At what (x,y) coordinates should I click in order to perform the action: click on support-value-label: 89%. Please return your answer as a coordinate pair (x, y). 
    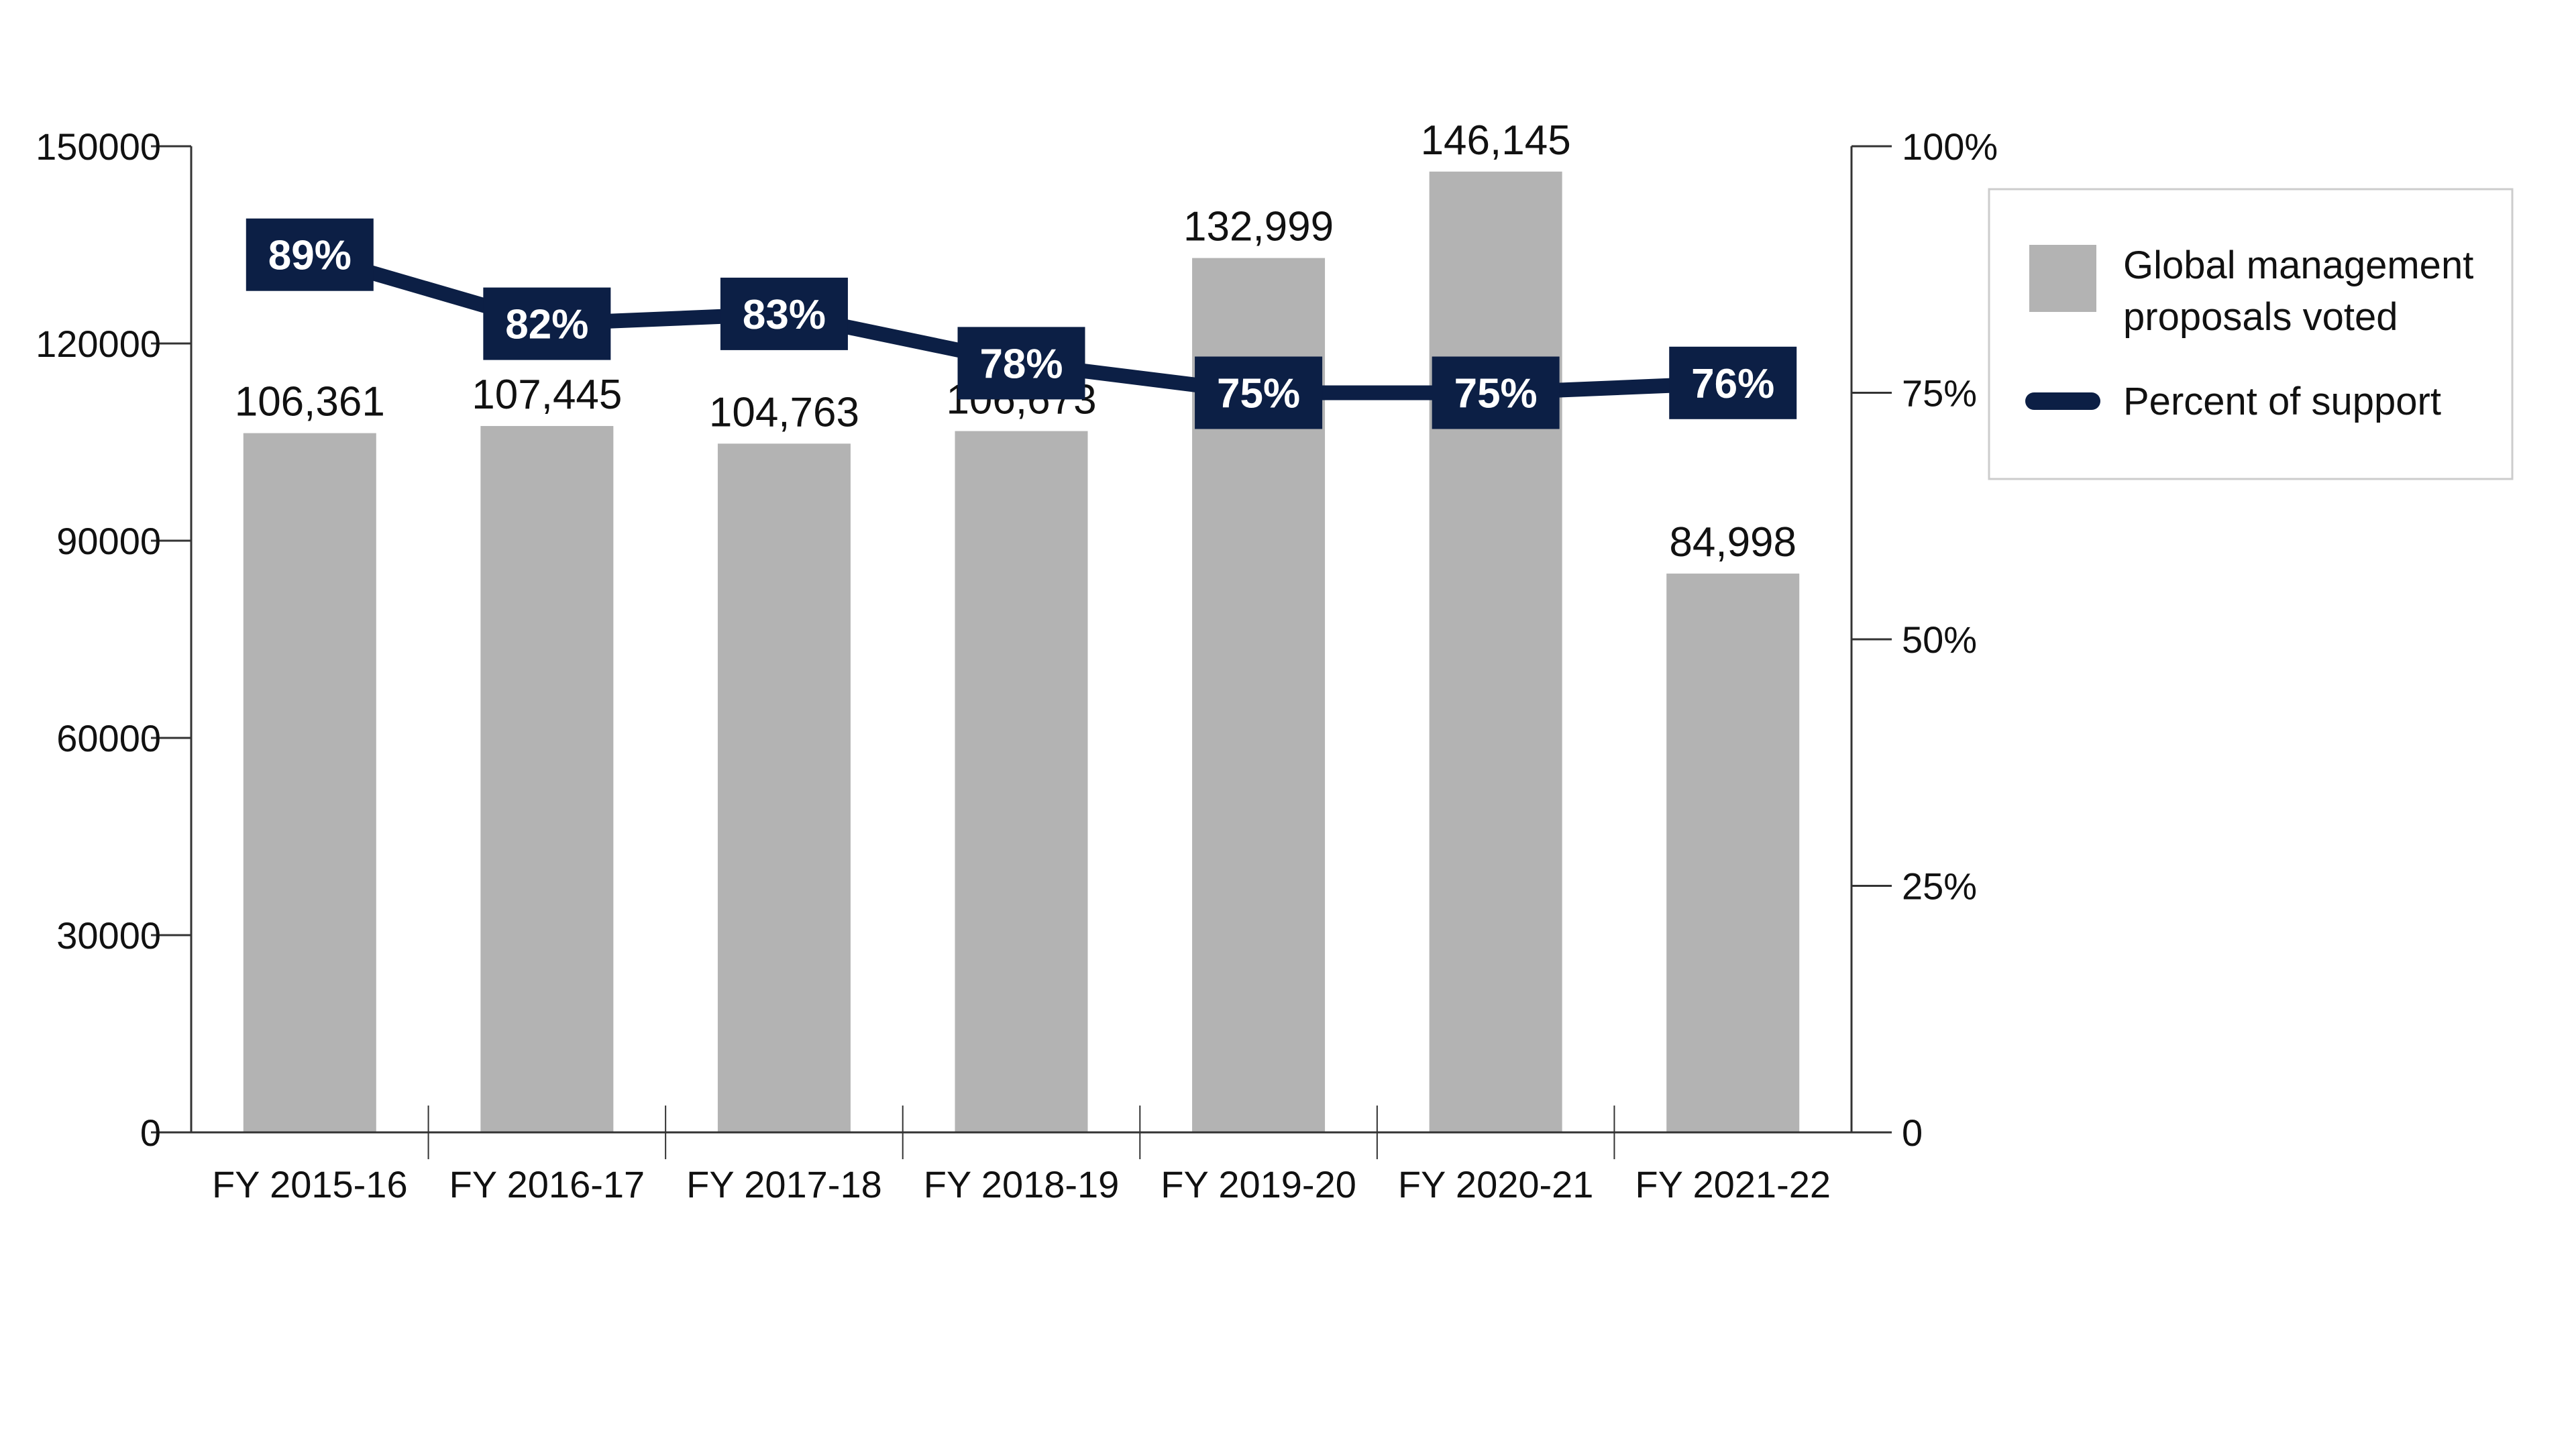
    Looking at the image, I should click on (310, 256).